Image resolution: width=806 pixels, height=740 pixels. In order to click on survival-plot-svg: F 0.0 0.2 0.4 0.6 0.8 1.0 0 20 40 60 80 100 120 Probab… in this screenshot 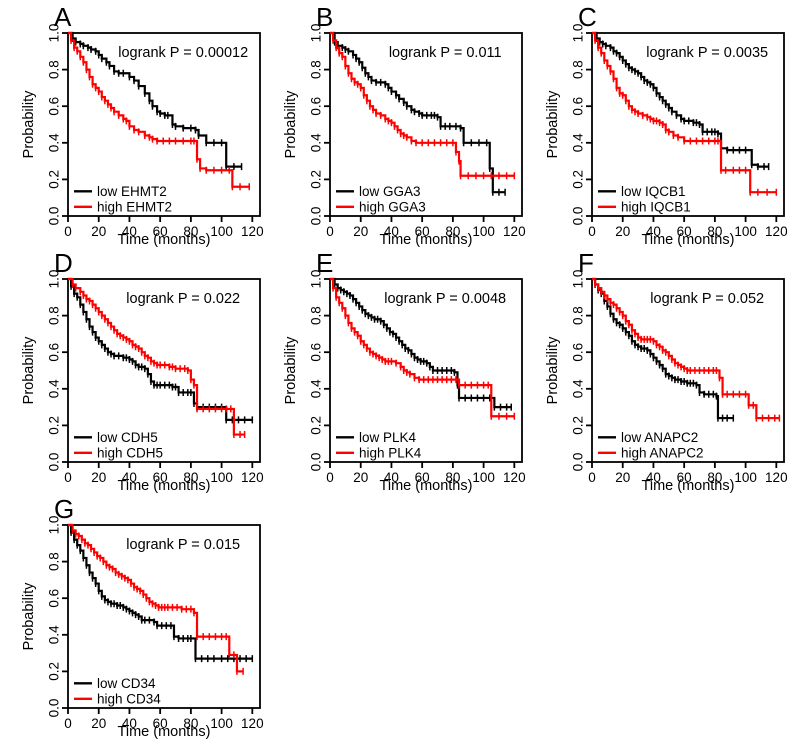, I will do `click(666, 370)`.